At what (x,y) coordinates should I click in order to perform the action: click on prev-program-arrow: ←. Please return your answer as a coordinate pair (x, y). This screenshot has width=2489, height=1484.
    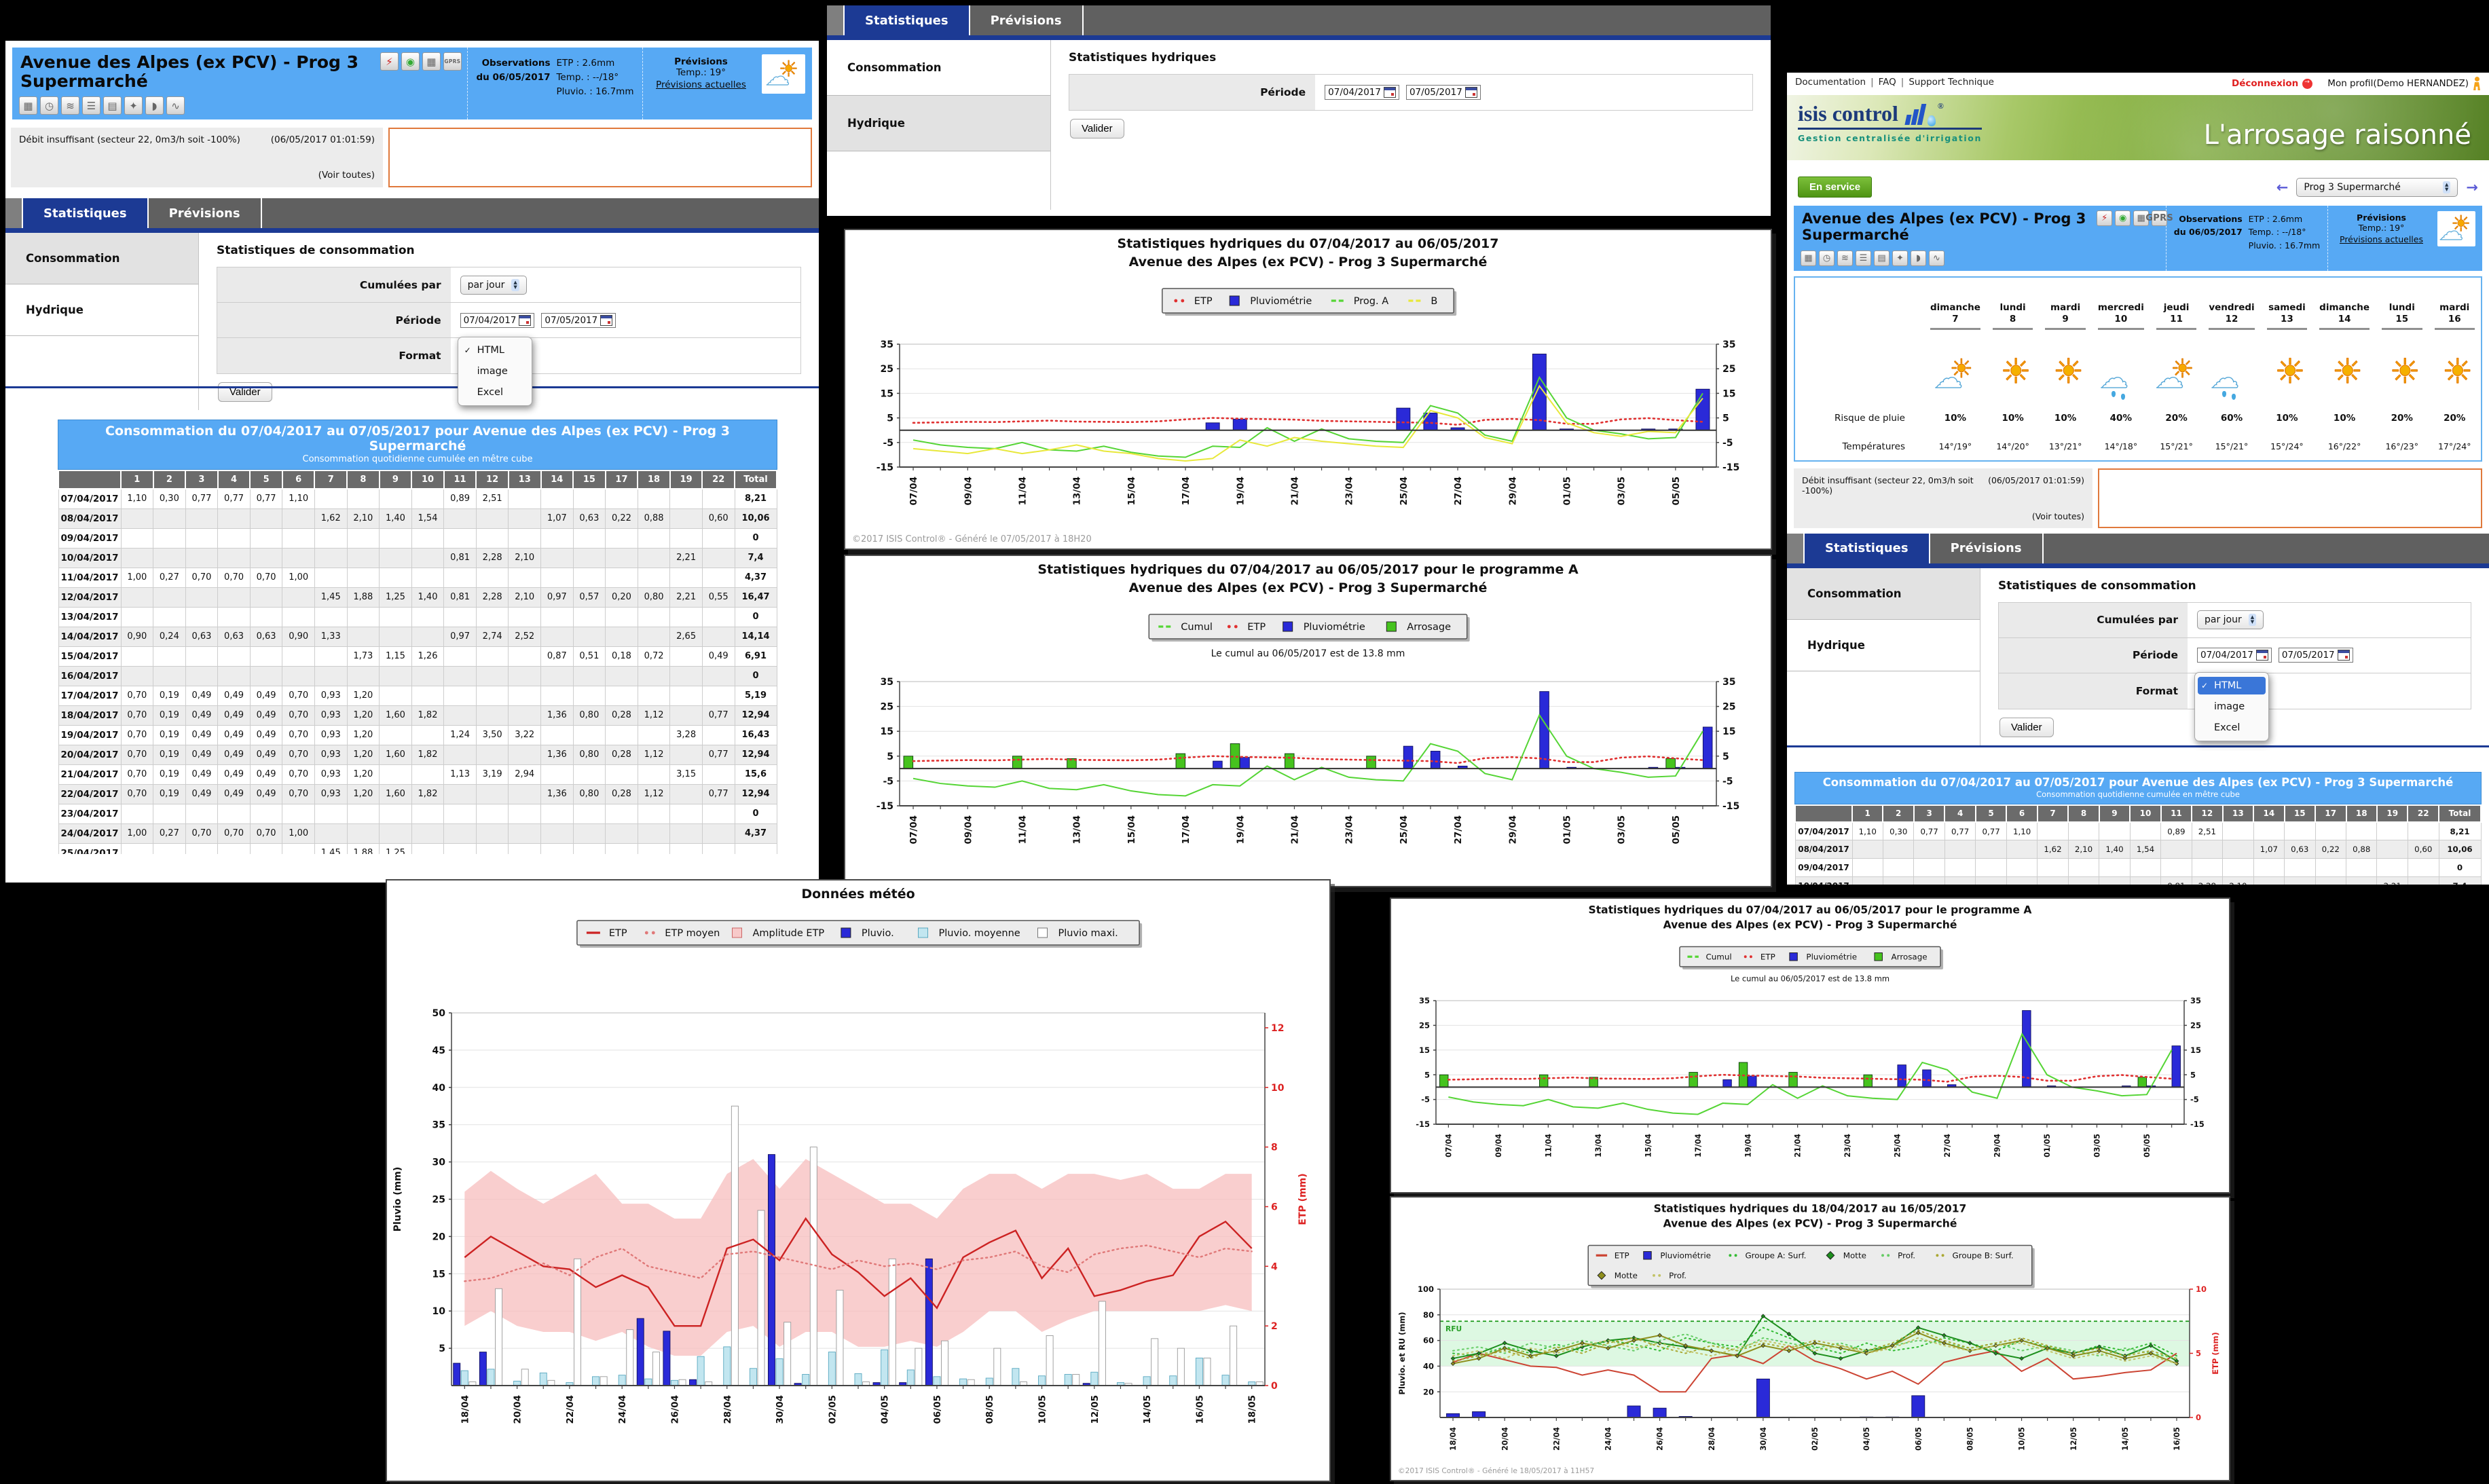
    Looking at the image, I should click on (2282, 187).